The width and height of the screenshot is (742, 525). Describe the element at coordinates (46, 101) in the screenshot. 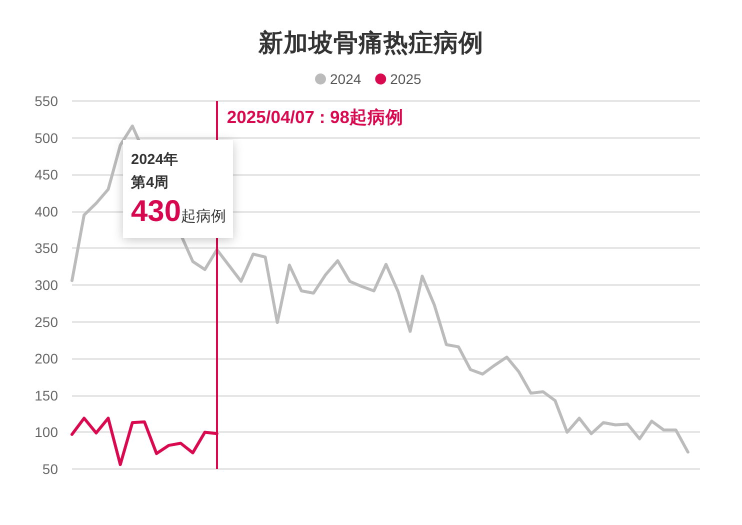

I see `y-tick-label: 550` at that location.